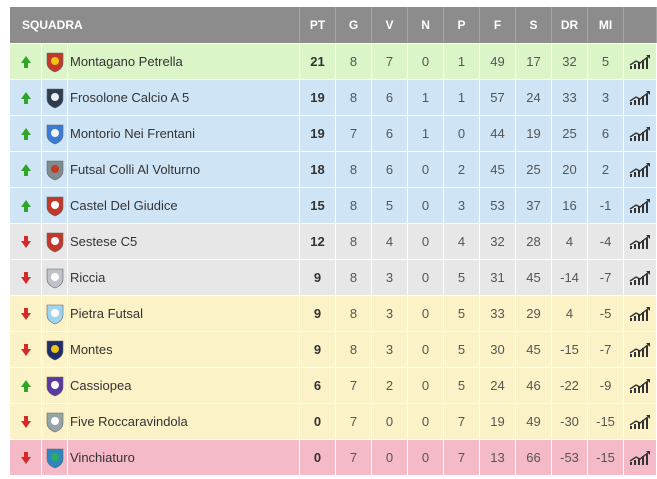 Image resolution: width=657 pixels, height=479 pixels. What do you see at coordinates (184, 97) in the screenshot?
I see `team-name: Frosolone Calcio A 5` at bounding box center [184, 97].